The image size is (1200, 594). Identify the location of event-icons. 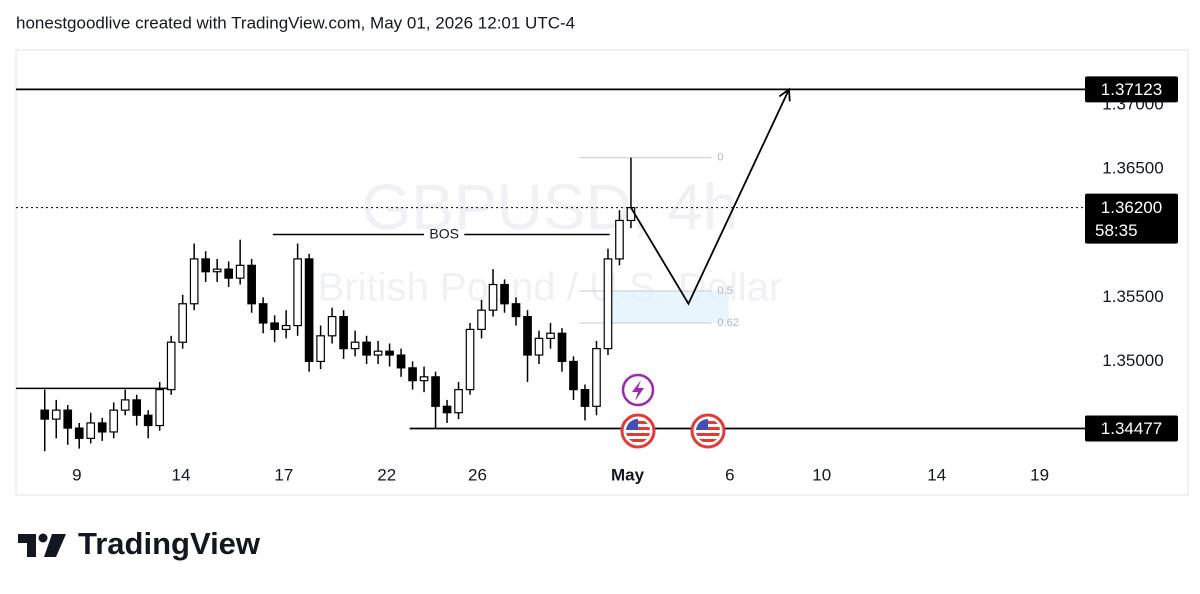
(673, 411).